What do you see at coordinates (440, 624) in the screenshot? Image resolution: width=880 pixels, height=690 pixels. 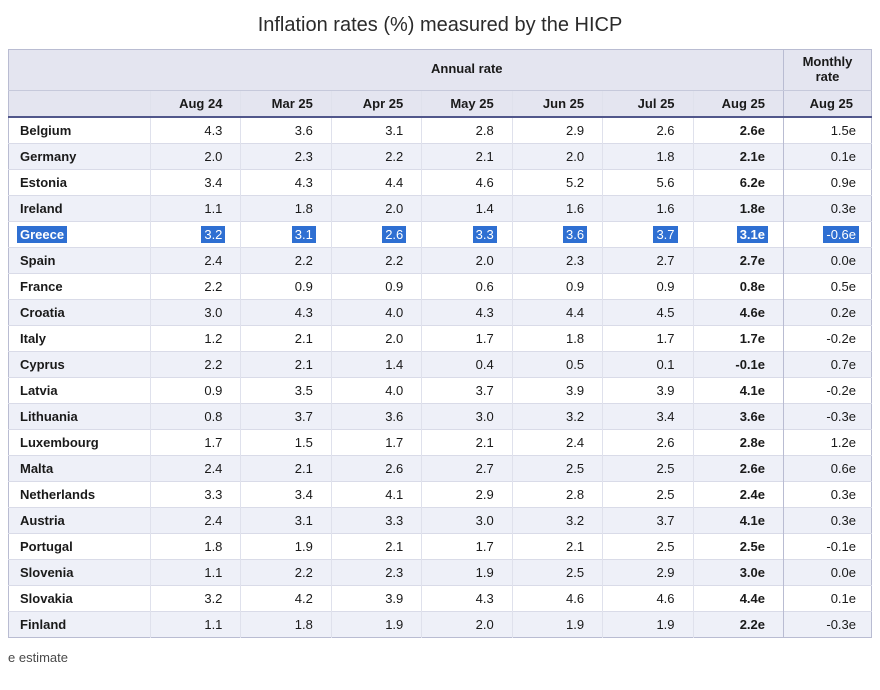 I see `table-row-finland: Finland 1.1 1.8 1.9 2.0 1.9 1.9 2.2e -0.3e` at bounding box center [440, 624].